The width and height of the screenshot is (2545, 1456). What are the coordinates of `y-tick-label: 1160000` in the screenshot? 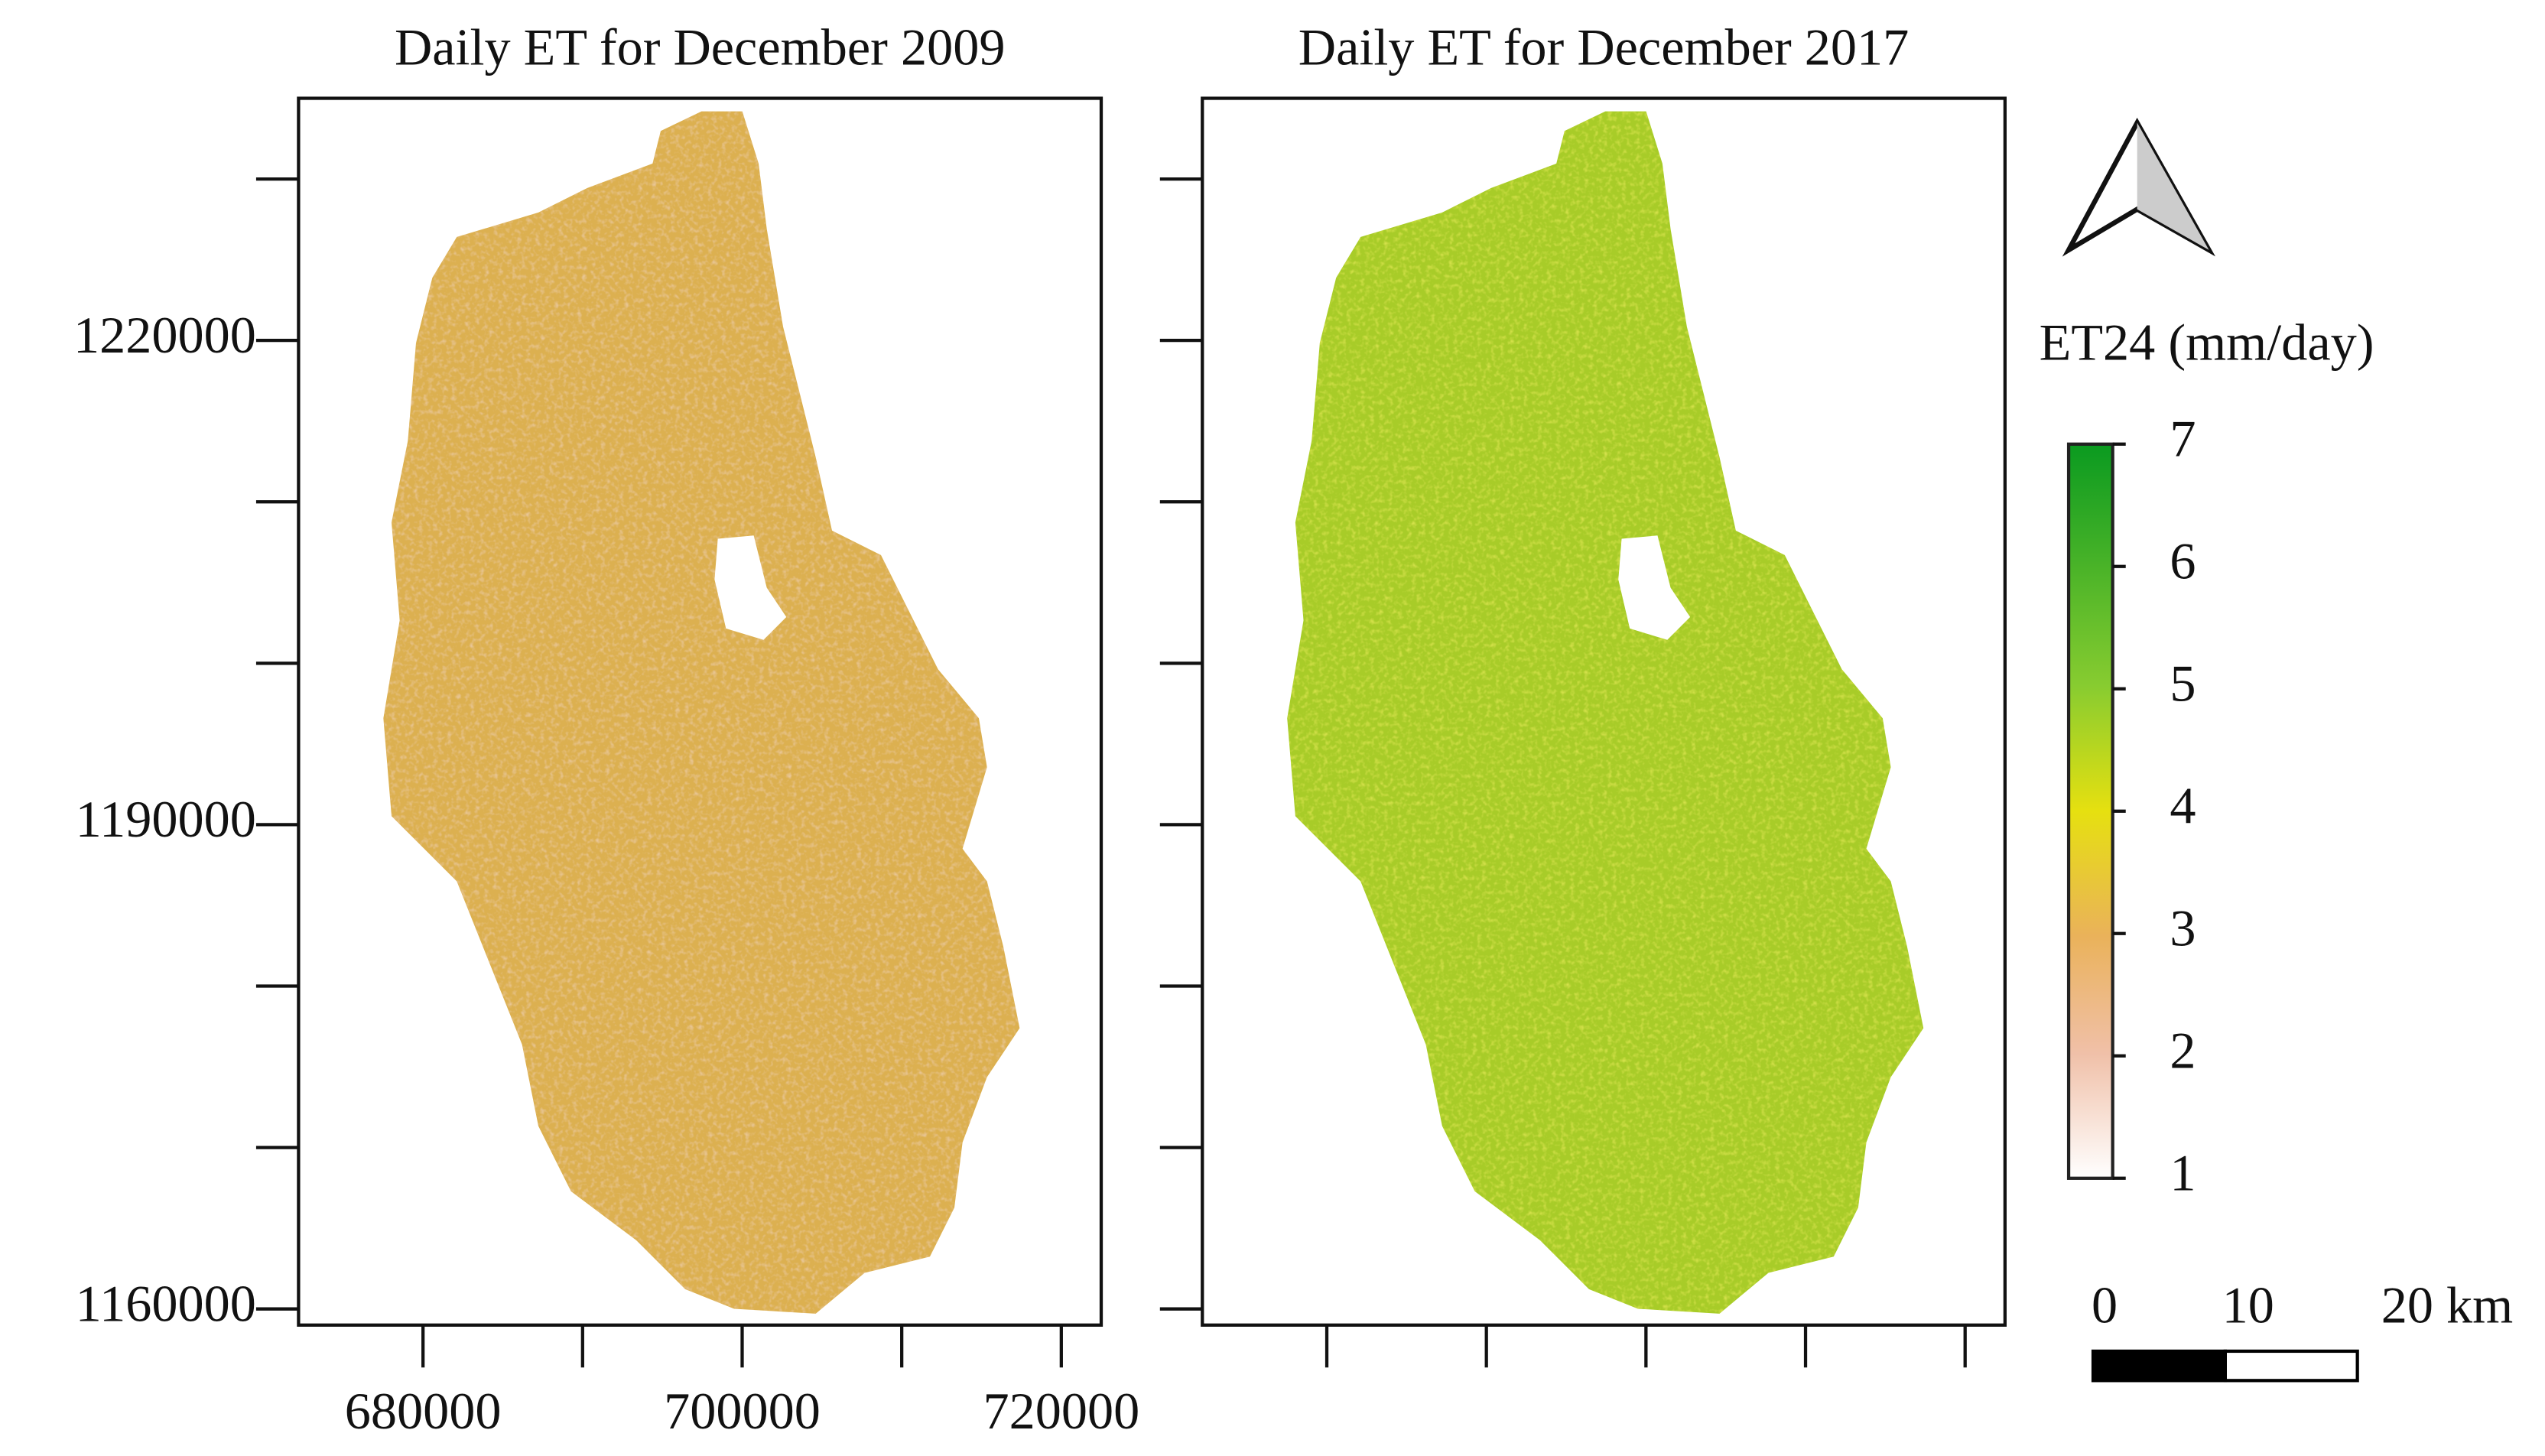 It's located at (166, 1303).